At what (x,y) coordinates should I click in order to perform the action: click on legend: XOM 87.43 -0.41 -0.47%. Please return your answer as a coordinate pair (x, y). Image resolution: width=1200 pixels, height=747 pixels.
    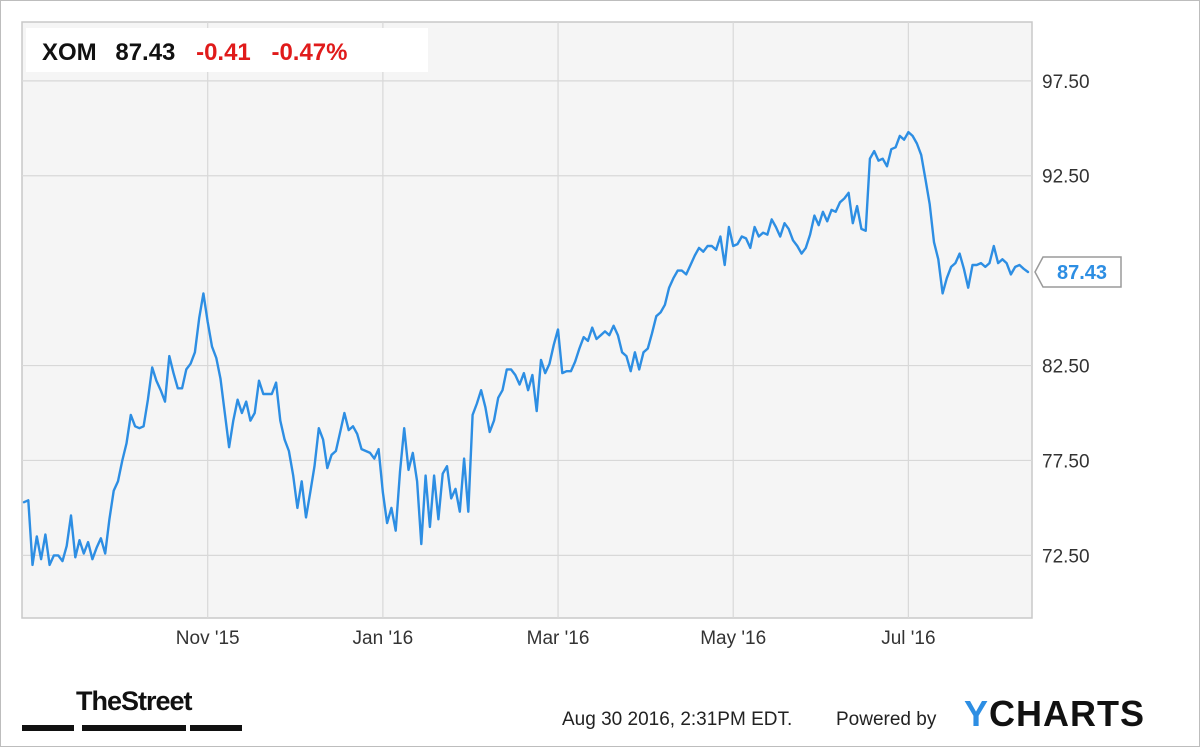
    Looking at the image, I should click on (227, 50).